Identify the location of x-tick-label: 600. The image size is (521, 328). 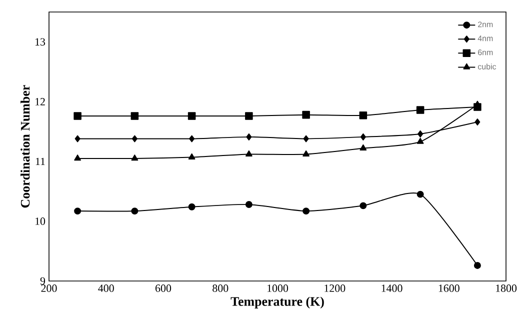
(164, 288).